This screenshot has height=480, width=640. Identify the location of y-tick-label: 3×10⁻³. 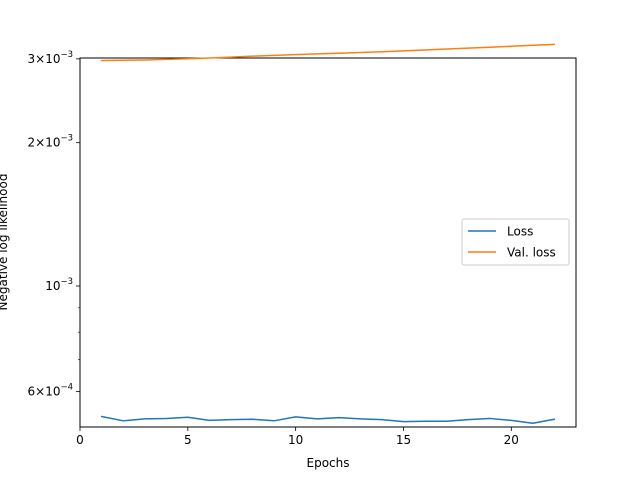
(51, 58).